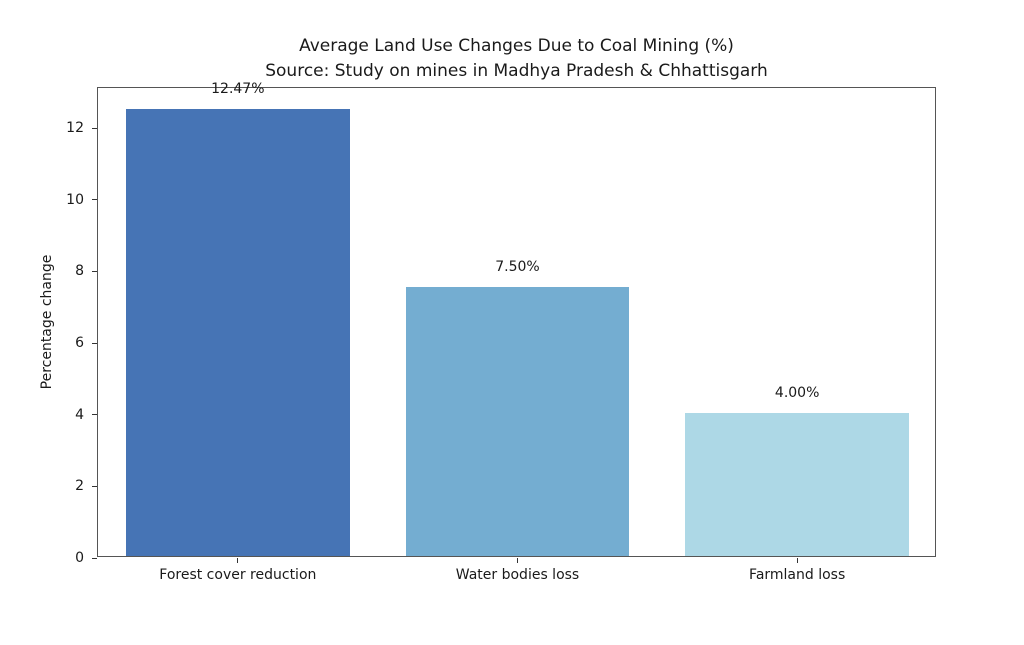 This screenshot has width=1024, height=645. Describe the element at coordinates (238, 89) in the screenshot. I see `bar-value-label-forest-cover-reduction: 12.47%` at that location.